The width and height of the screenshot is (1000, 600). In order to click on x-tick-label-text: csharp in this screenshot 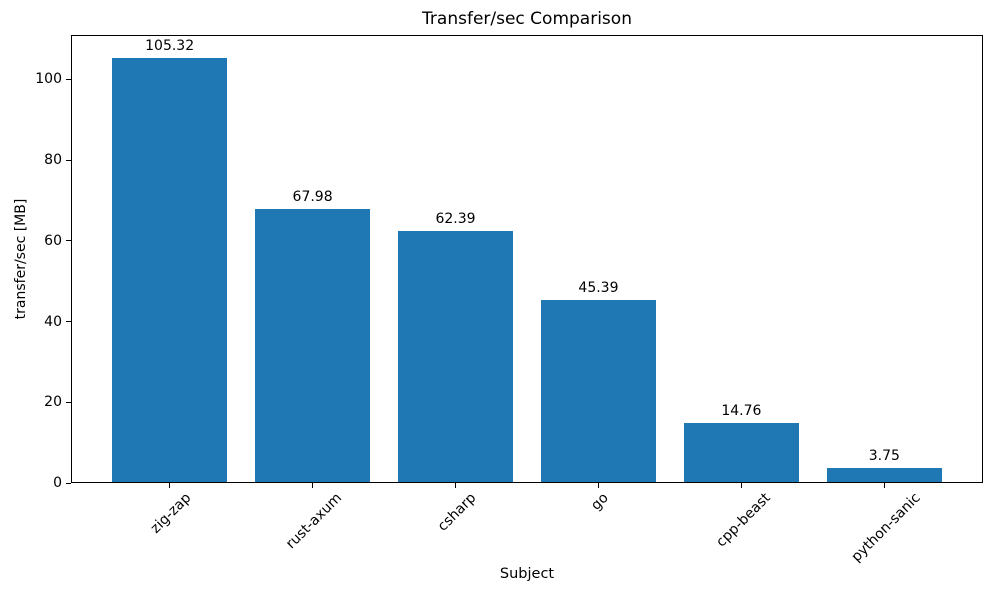, I will do `click(457, 512)`.